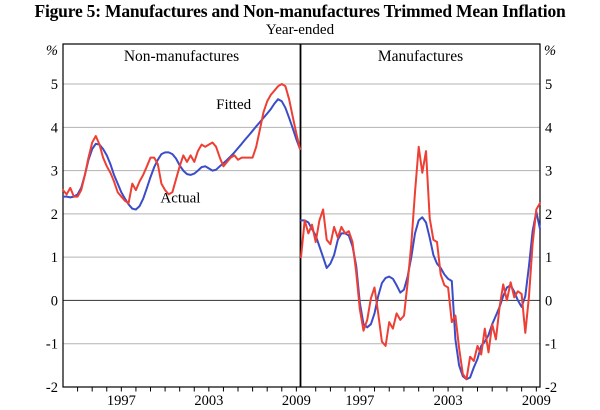 The image size is (600, 410). I want to click on y-axis-tick-label-left: -1, so click(52, 345).